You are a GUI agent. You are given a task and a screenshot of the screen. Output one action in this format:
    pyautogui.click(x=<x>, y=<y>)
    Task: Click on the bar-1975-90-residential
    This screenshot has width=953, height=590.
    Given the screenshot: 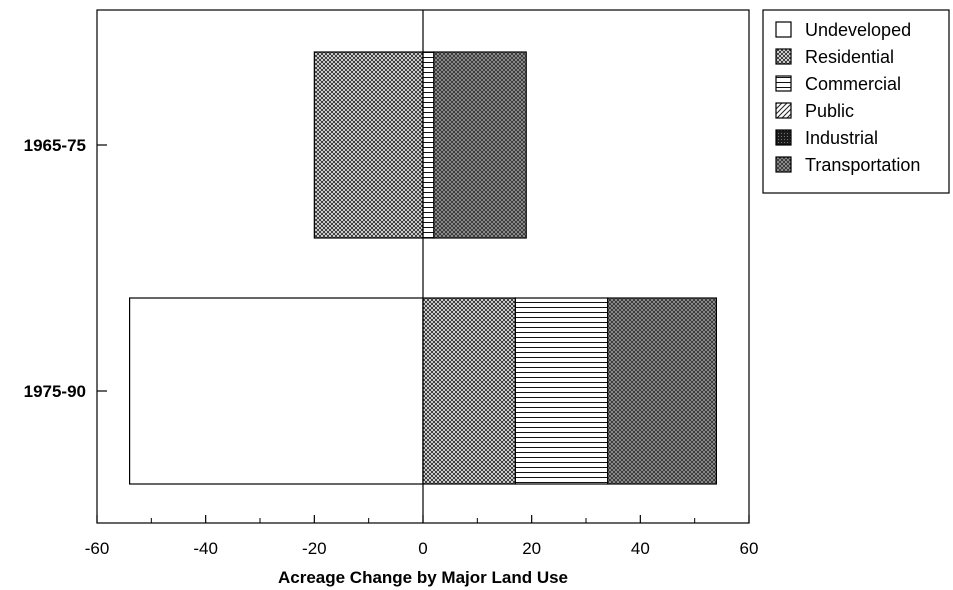 What is the action you would take?
    pyautogui.click(x=469, y=391)
    